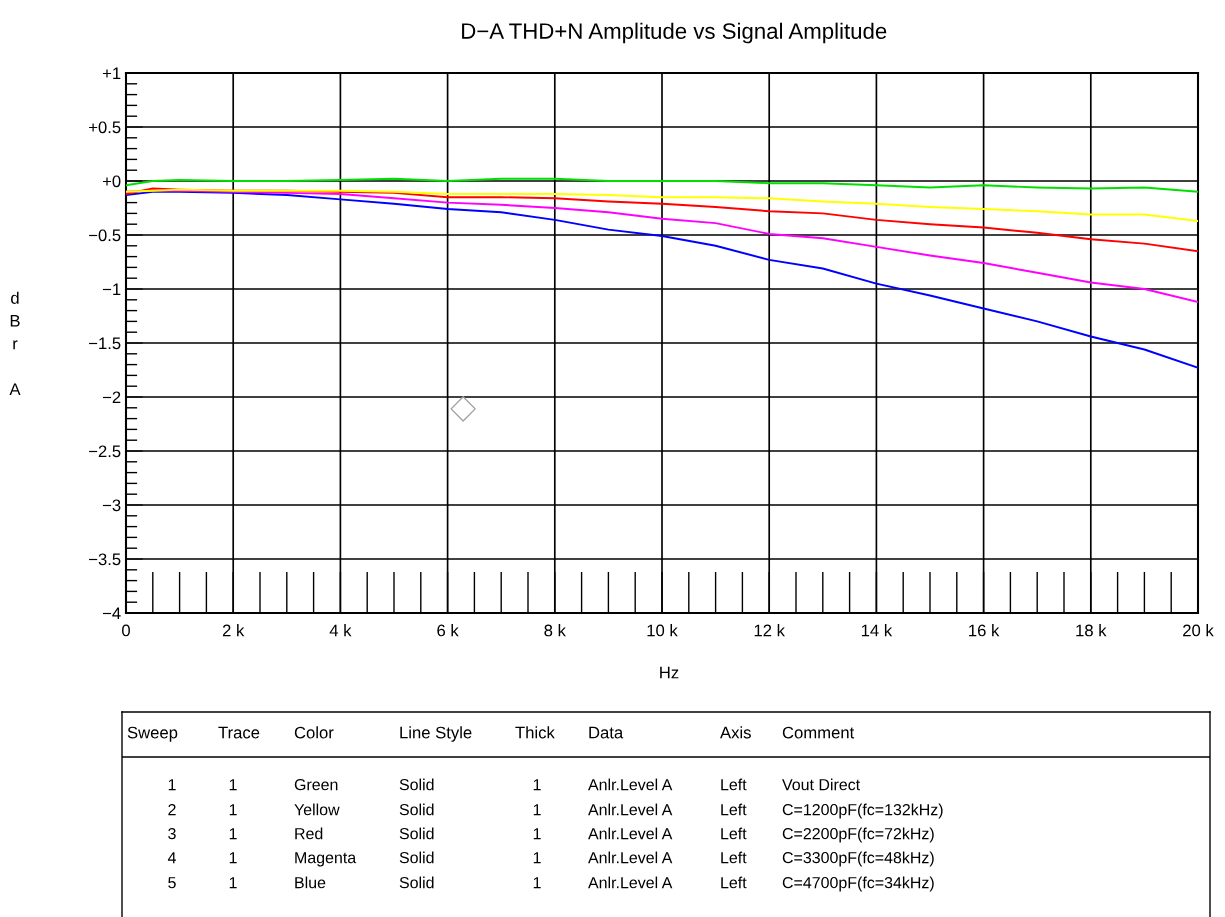 The image size is (1225, 917). I want to click on y-tick-label: −1, so click(111, 289).